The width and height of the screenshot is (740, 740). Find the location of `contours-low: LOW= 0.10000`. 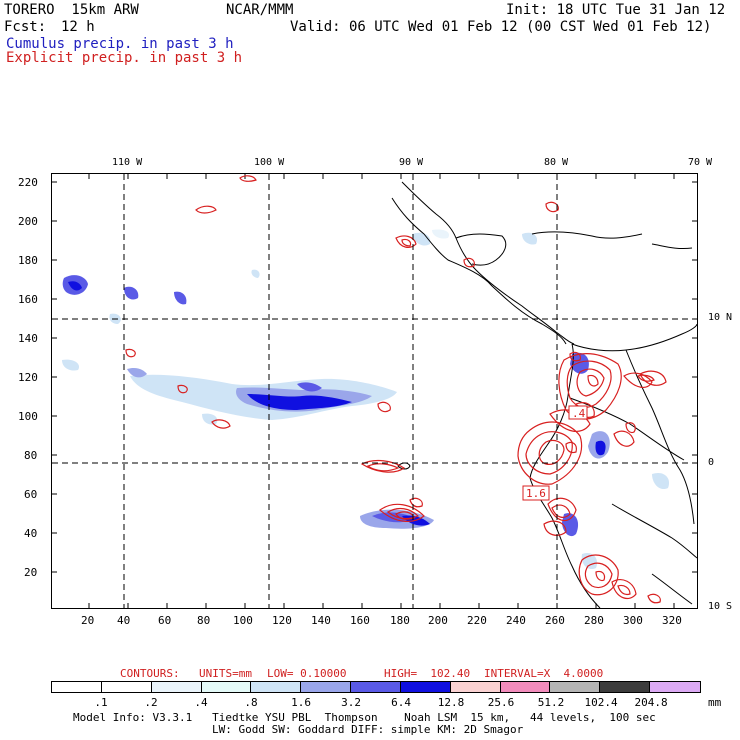

contours-low: LOW= 0.10000 is located at coordinates (307, 673).